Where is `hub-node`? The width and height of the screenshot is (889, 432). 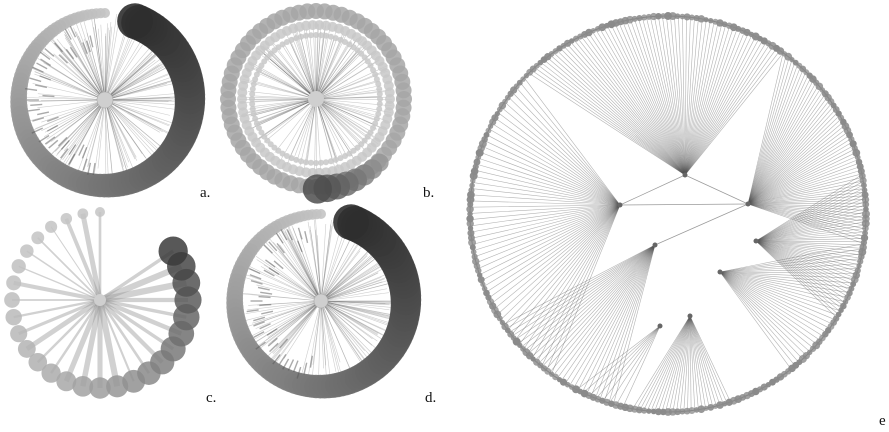
hub-node is located at coordinates (756, 241).